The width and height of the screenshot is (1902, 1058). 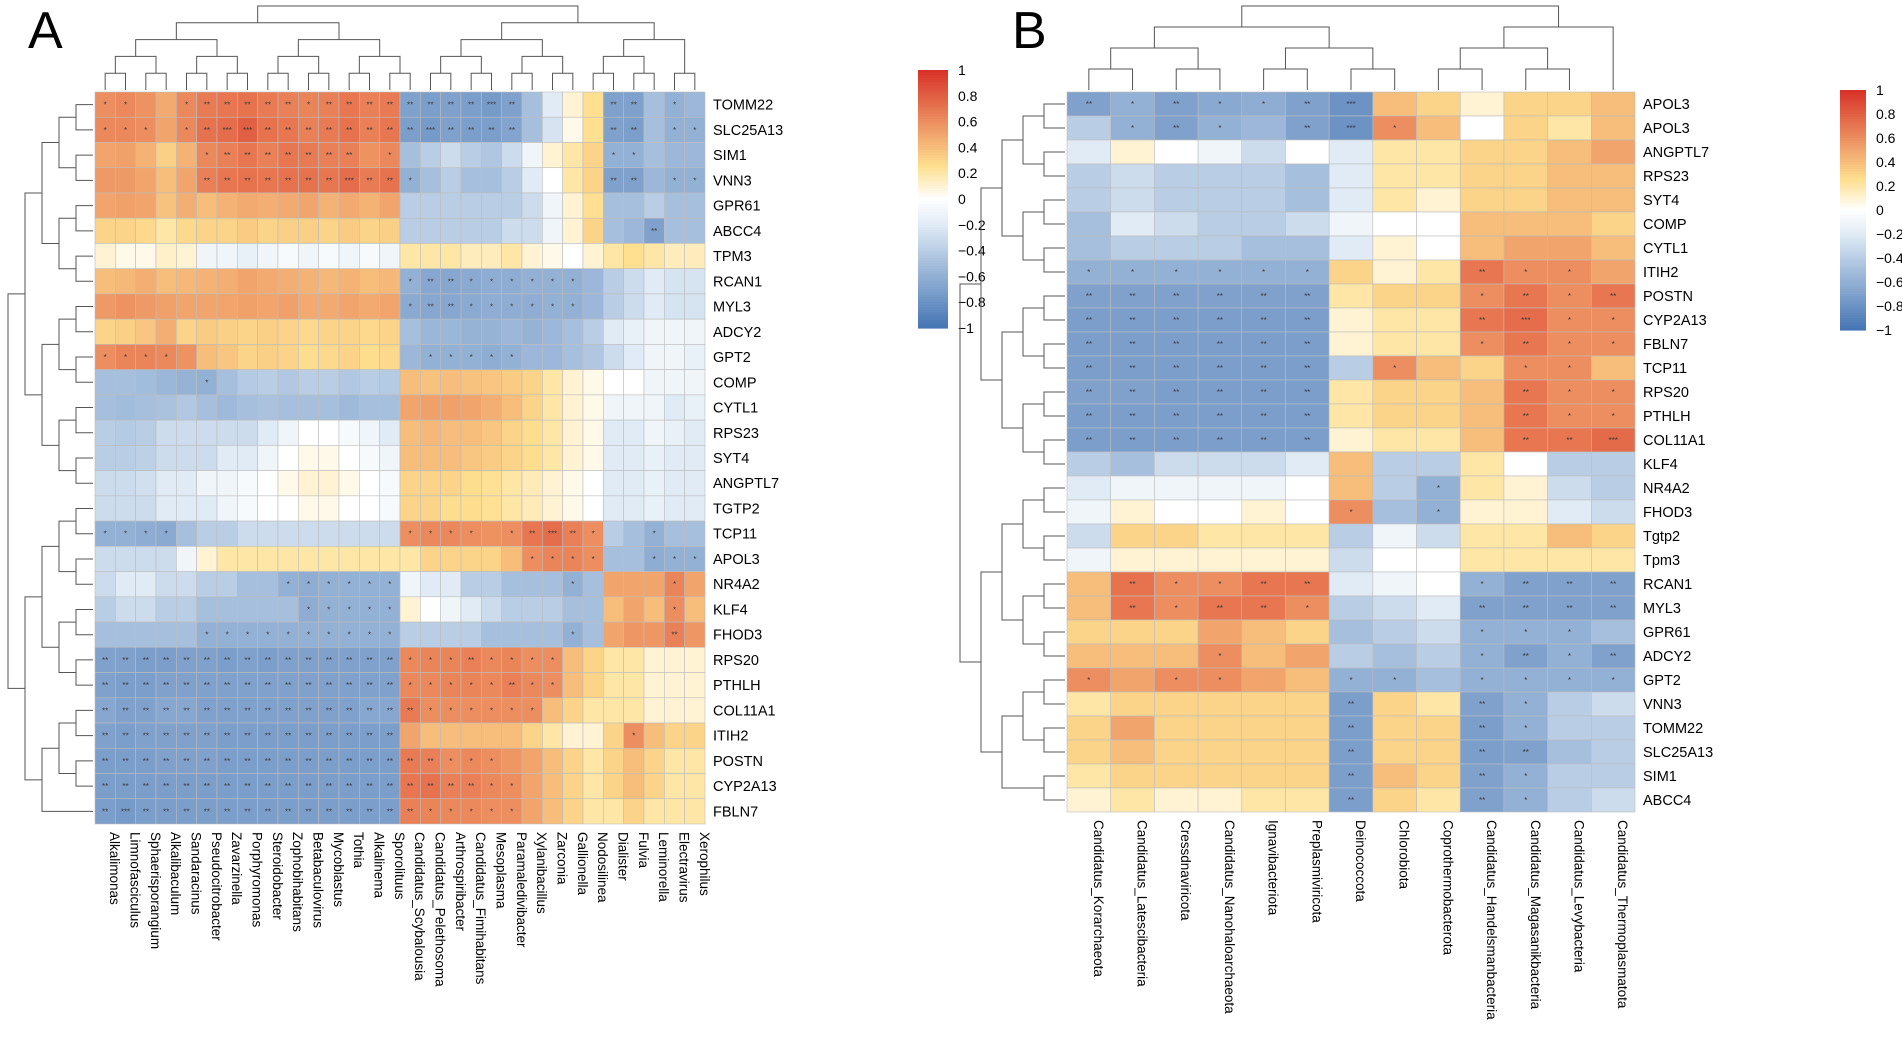 I want to click on colorbar-tick-label: −0.6, so click(x=972, y=276).